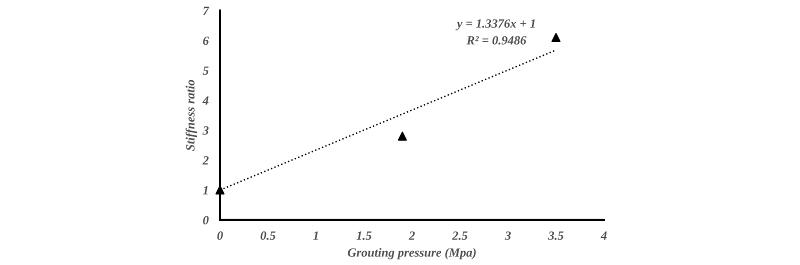  What do you see at coordinates (315, 235) in the screenshot?
I see `x-tick-label: 1` at bounding box center [315, 235].